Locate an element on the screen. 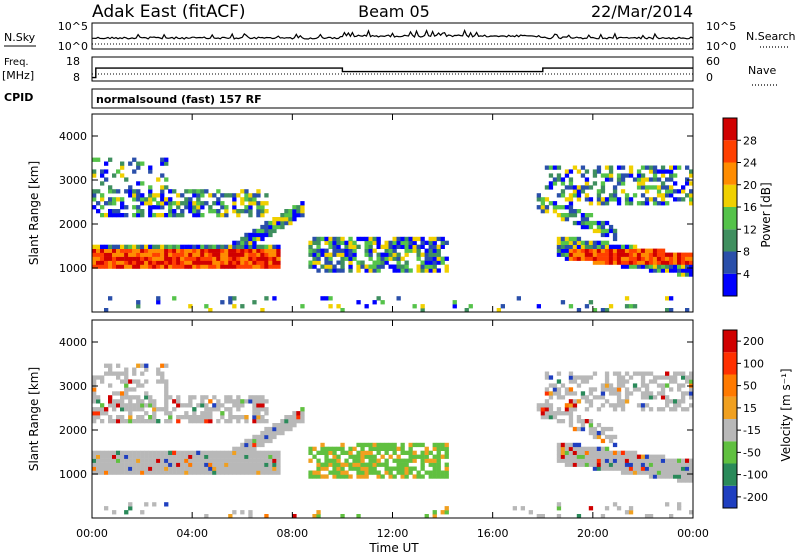  cpid-panel-frame is located at coordinates (392, 98).